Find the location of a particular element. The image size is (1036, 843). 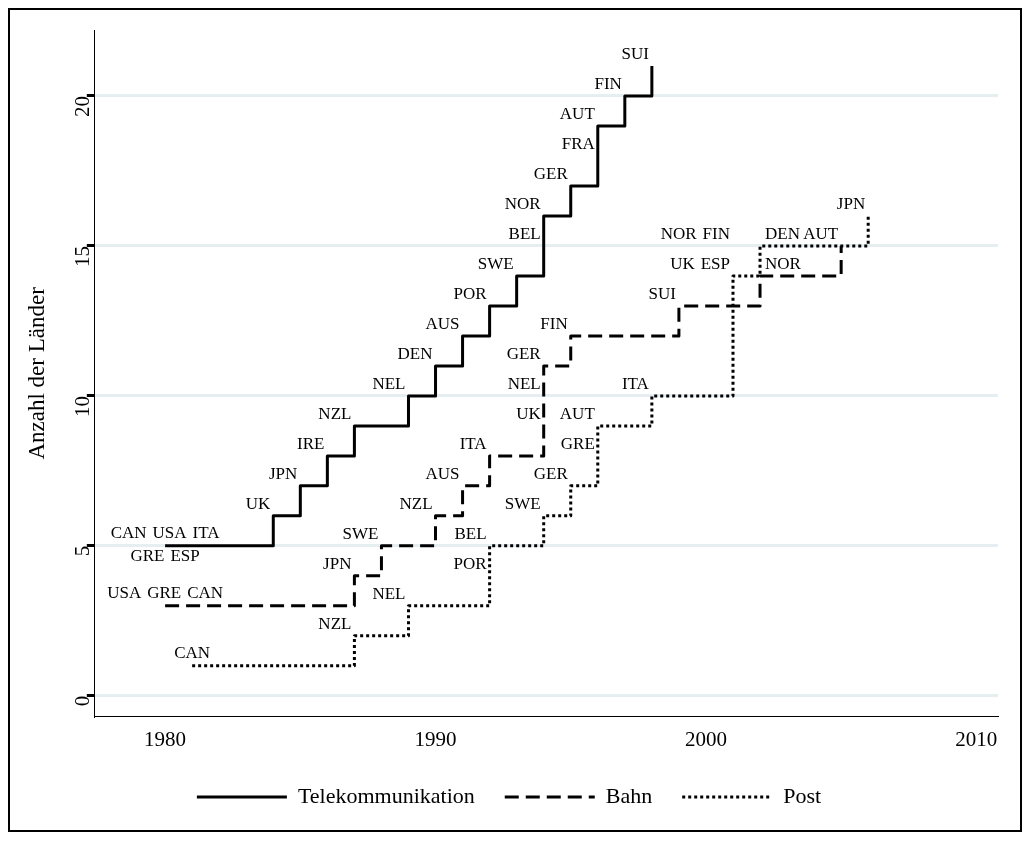

y-tick-label: 15 is located at coordinates (82, 256).